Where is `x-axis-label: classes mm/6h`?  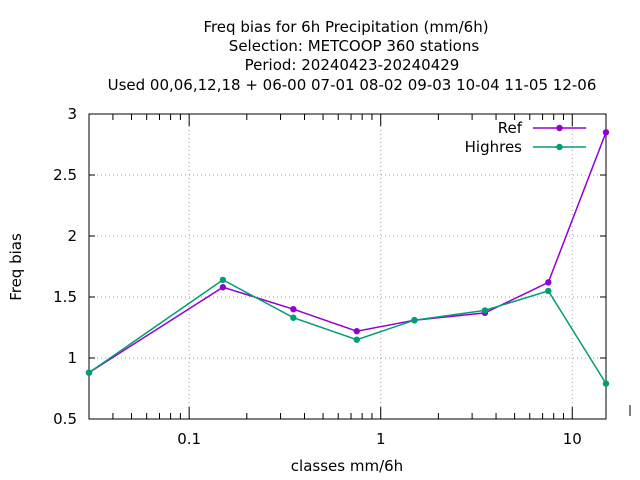
x-axis-label: classes mm/6h is located at coordinates (347, 466).